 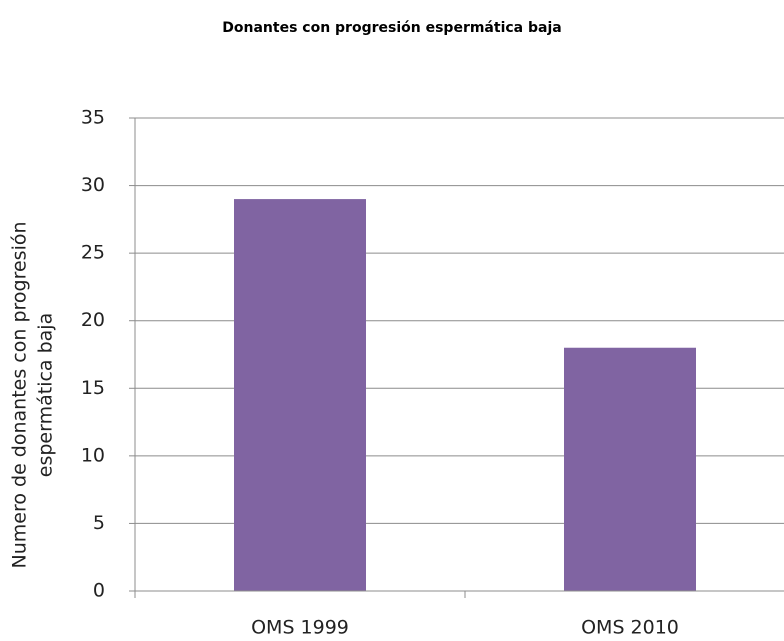 What do you see at coordinates (46, 395) in the screenshot?
I see `y-axis-label: espermática baja` at bounding box center [46, 395].